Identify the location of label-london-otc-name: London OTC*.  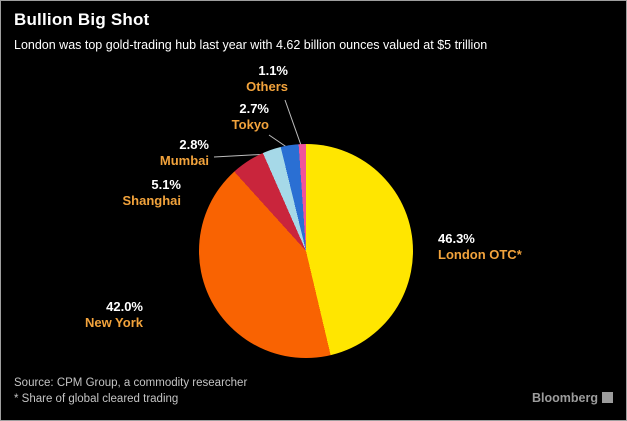
(480, 254).